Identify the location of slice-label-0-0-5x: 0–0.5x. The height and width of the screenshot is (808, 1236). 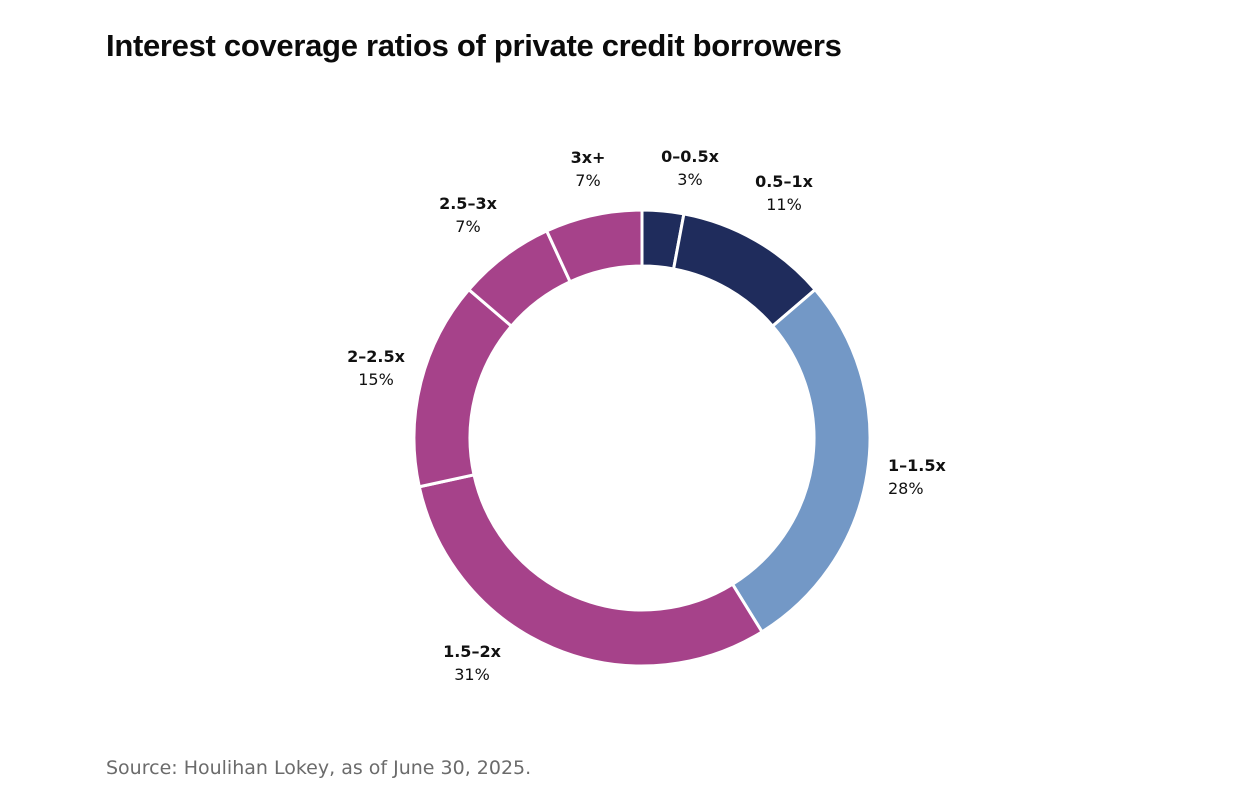
(690, 156).